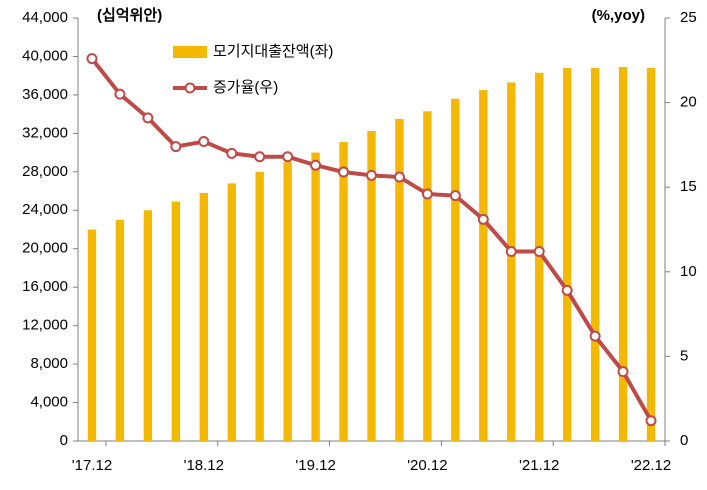 The image size is (707, 490). Describe the element at coordinates (684, 355) in the screenshot. I see `y2-tick-label: 5` at that location.